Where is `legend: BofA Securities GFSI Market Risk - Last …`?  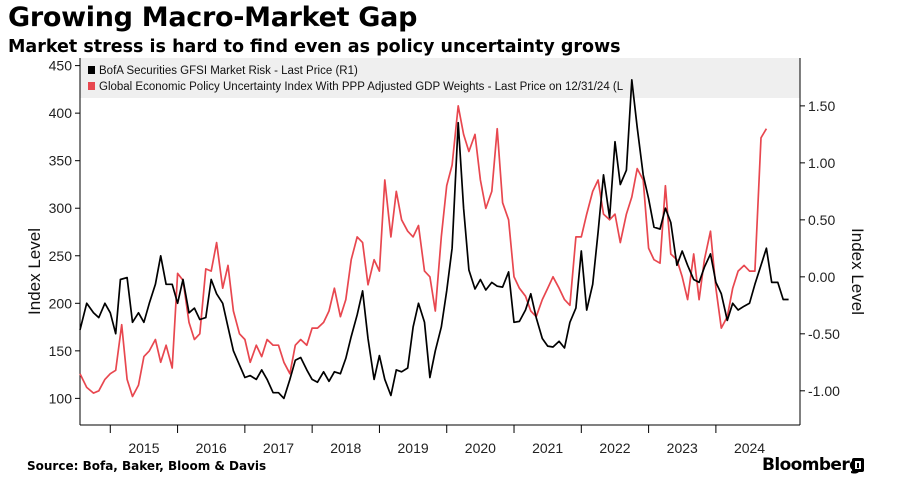
legend: BofA Securities GFSI Market Risk - Last … is located at coordinates (356, 79).